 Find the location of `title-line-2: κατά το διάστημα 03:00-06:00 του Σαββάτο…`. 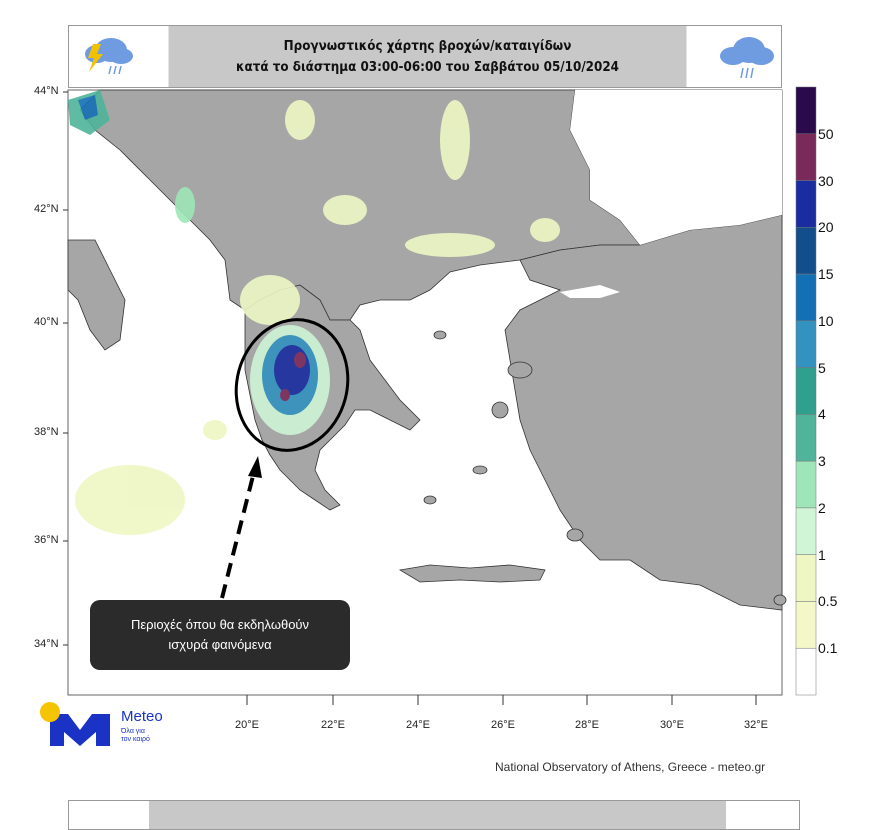

title-line-2: κατά το διάστημα 03:00-06:00 του Σαββάτο… is located at coordinates (427, 67).